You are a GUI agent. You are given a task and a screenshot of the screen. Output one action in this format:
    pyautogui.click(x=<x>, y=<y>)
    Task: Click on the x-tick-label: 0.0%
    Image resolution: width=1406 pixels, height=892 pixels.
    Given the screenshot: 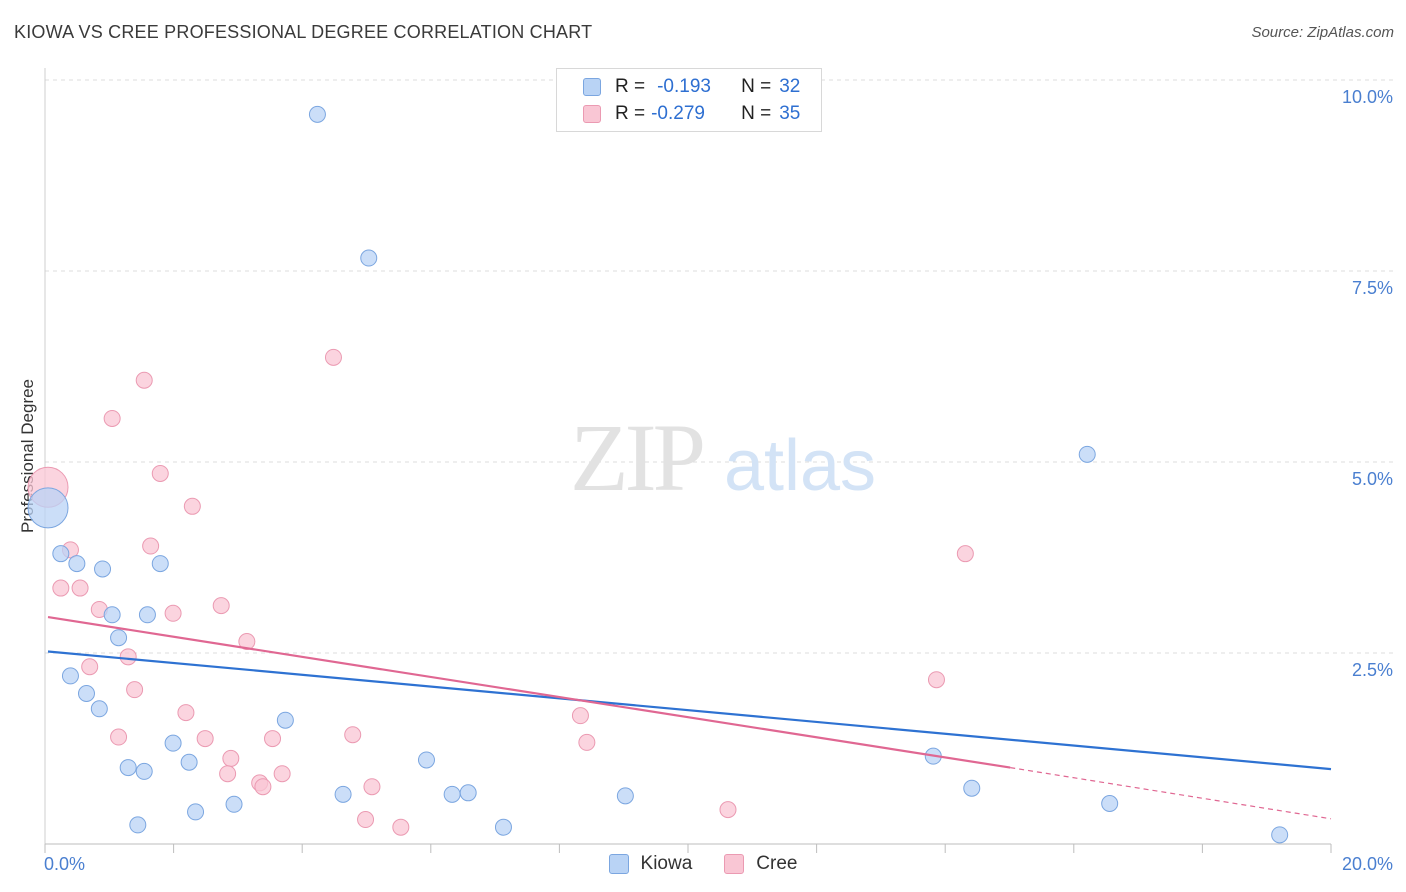 What is the action you would take?
    pyautogui.click(x=64, y=864)
    